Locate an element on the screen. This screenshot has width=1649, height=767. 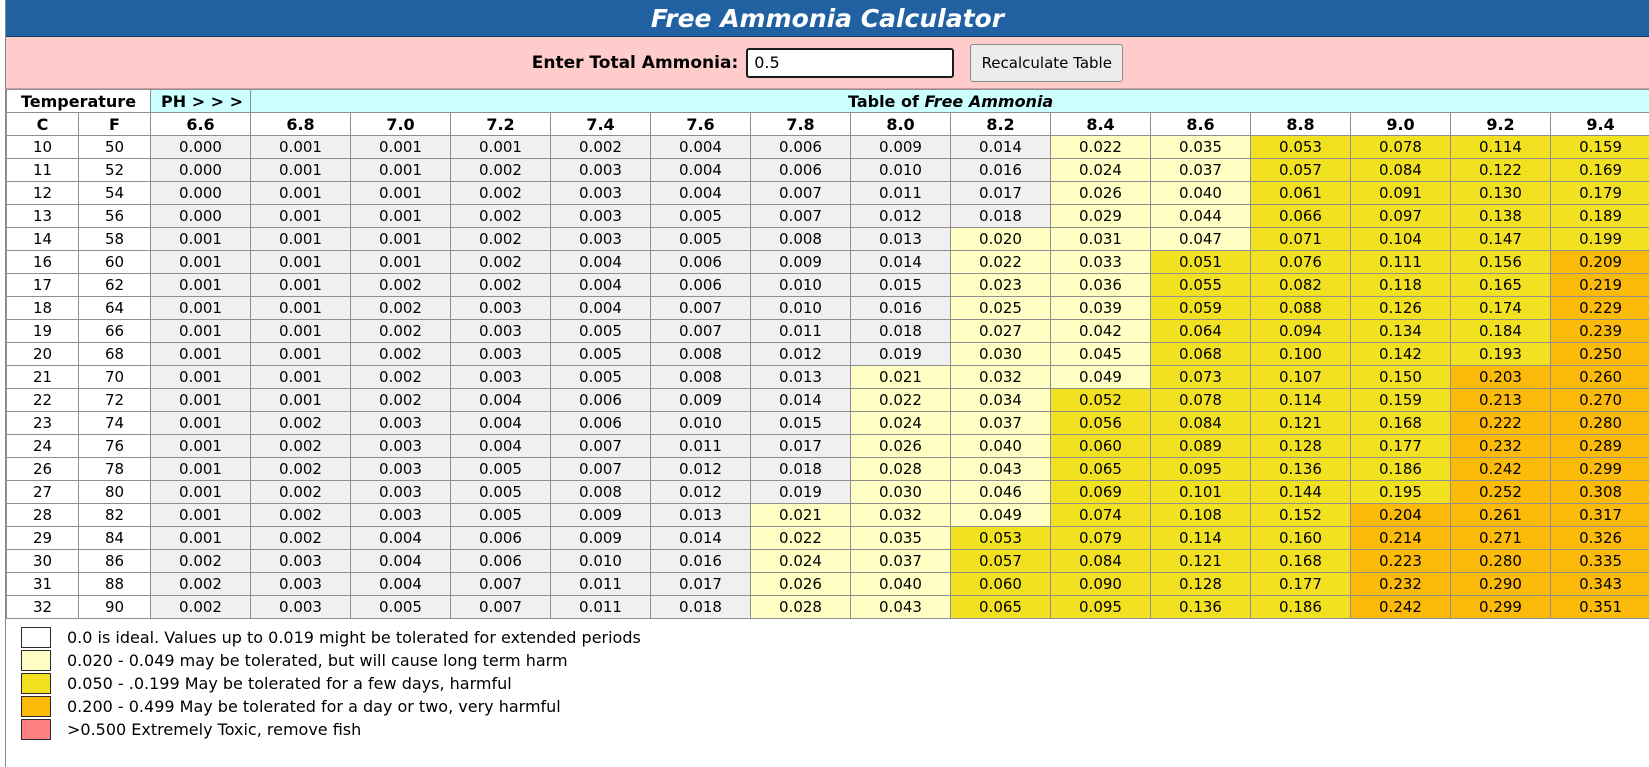
ammonia-value-cell: 0.049 is located at coordinates (1000, 515).